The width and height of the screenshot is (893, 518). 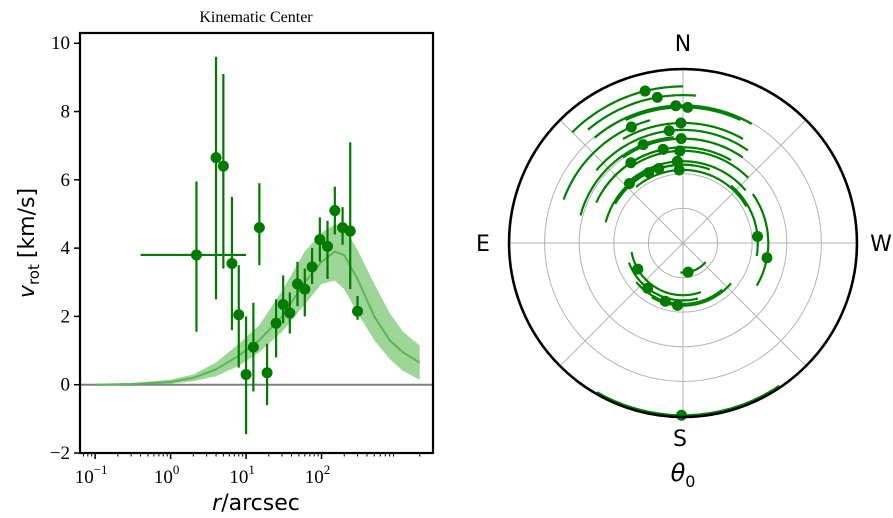 What do you see at coordinates (683, 44) in the screenshot?
I see `direction-label-north: N` at bounding box center [683, 44].